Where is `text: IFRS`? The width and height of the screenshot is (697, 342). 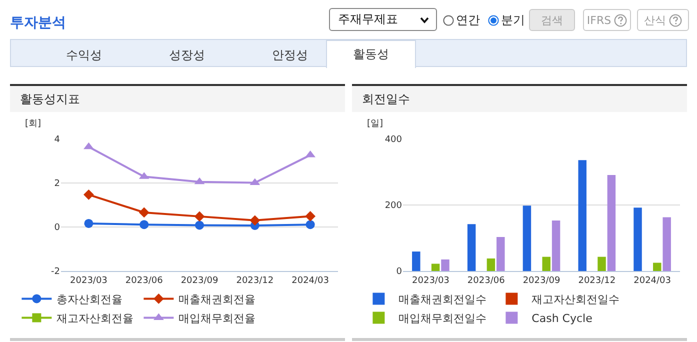
text: IFRS is located at coordinates (599, 20).